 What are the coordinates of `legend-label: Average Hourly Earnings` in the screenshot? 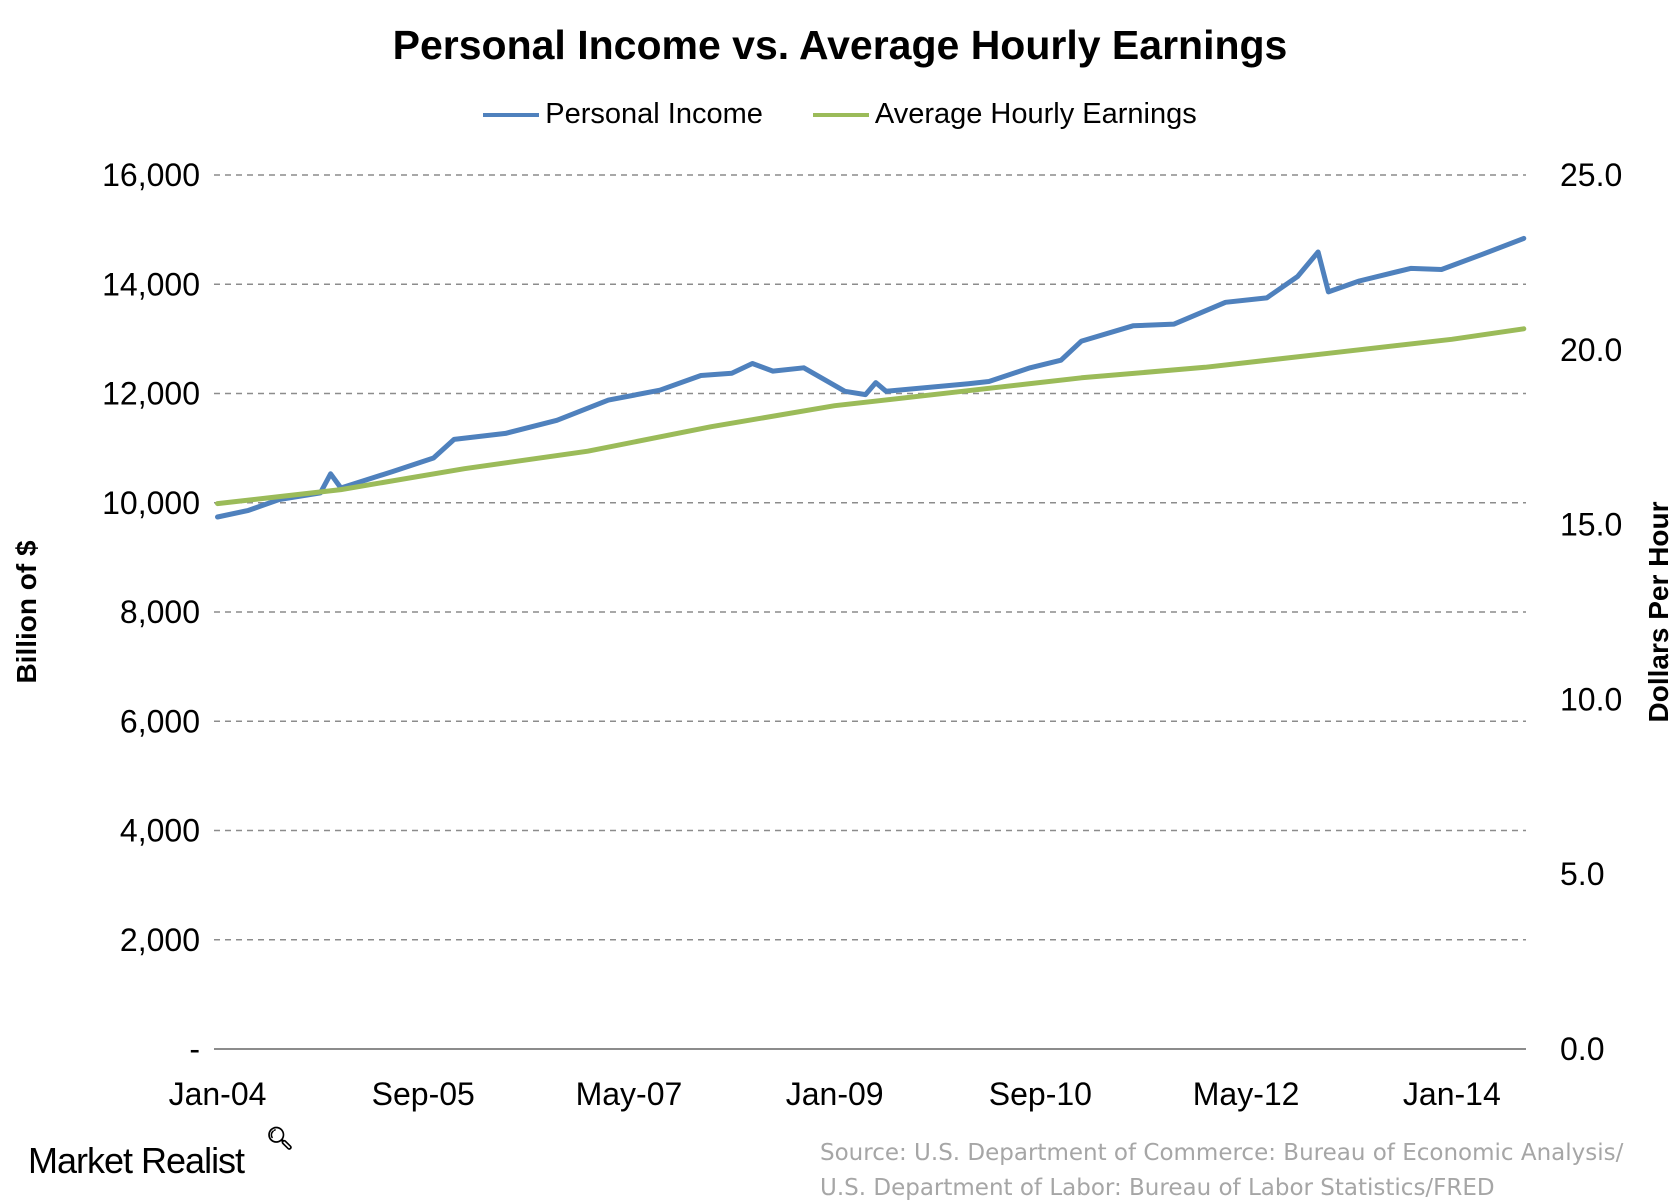 It's located at (1035, 114).